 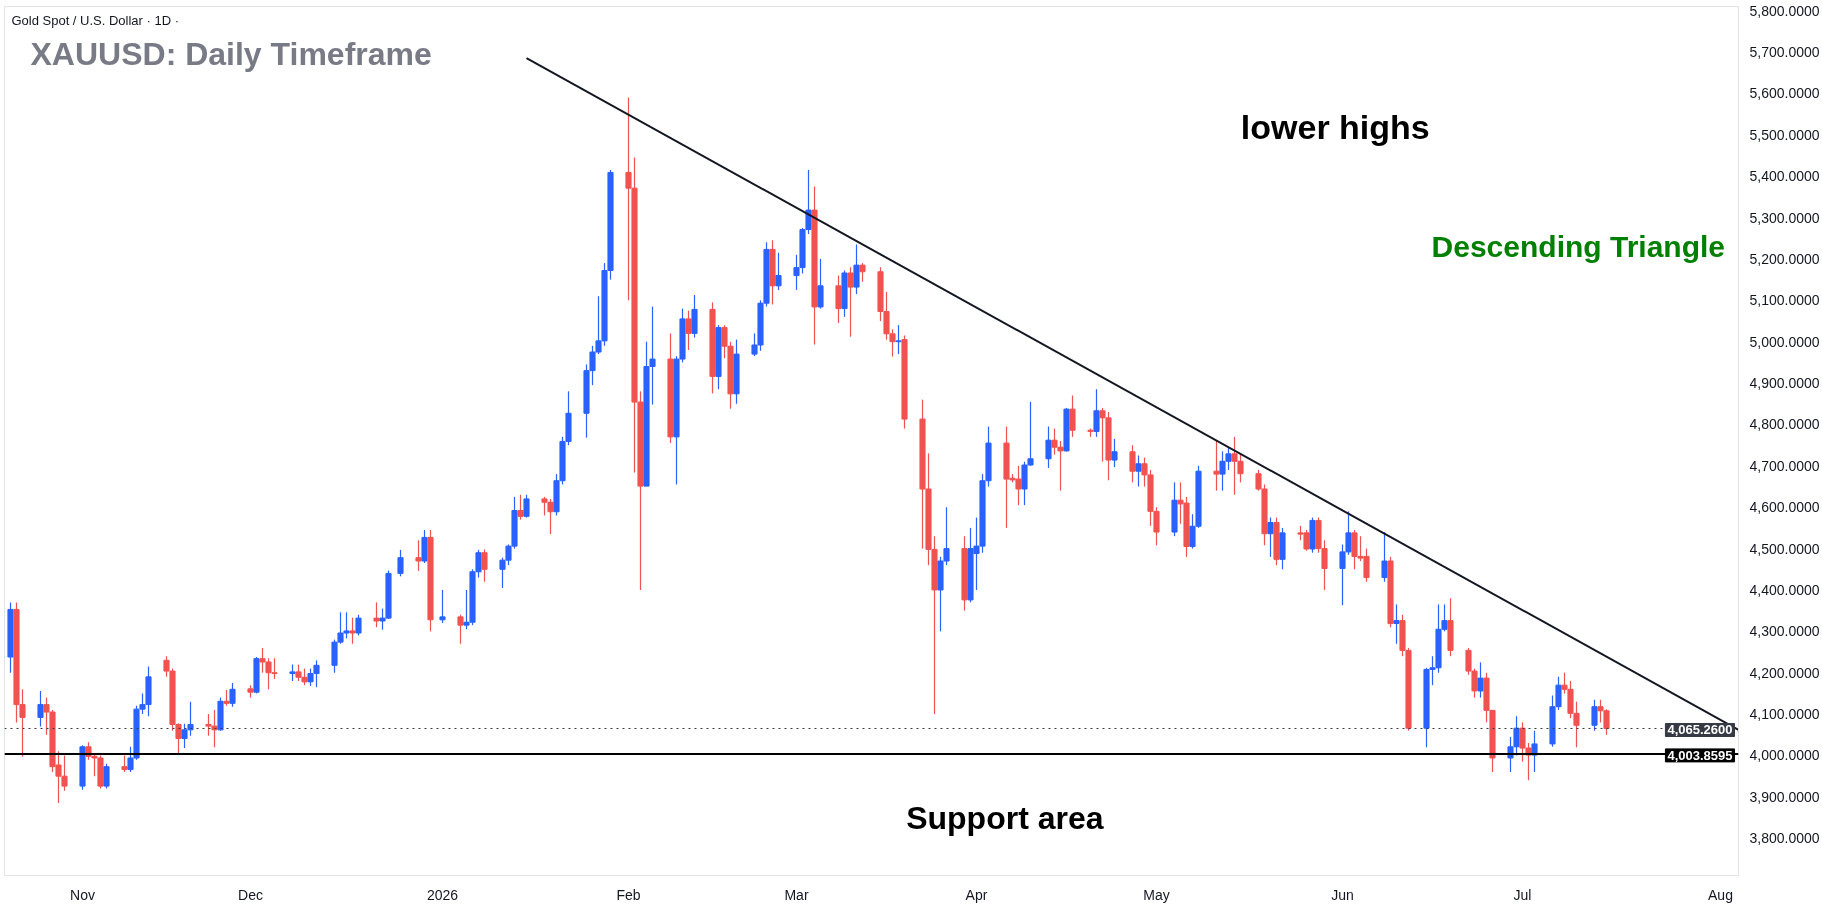 What do you see at coordinates (1784, 217) in the screenshot?
I see `y-tick-label: 5,300.0000` at bounding box center [1784, 217].